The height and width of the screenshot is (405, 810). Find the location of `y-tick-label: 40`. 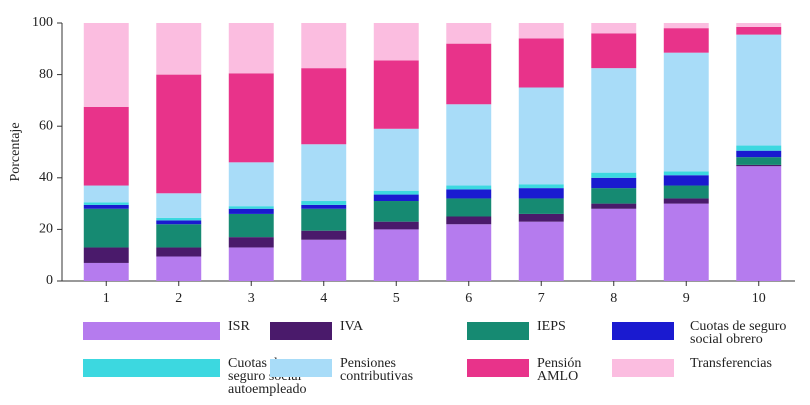

y-tick-label: 40 is located at coordinates (46, 177).